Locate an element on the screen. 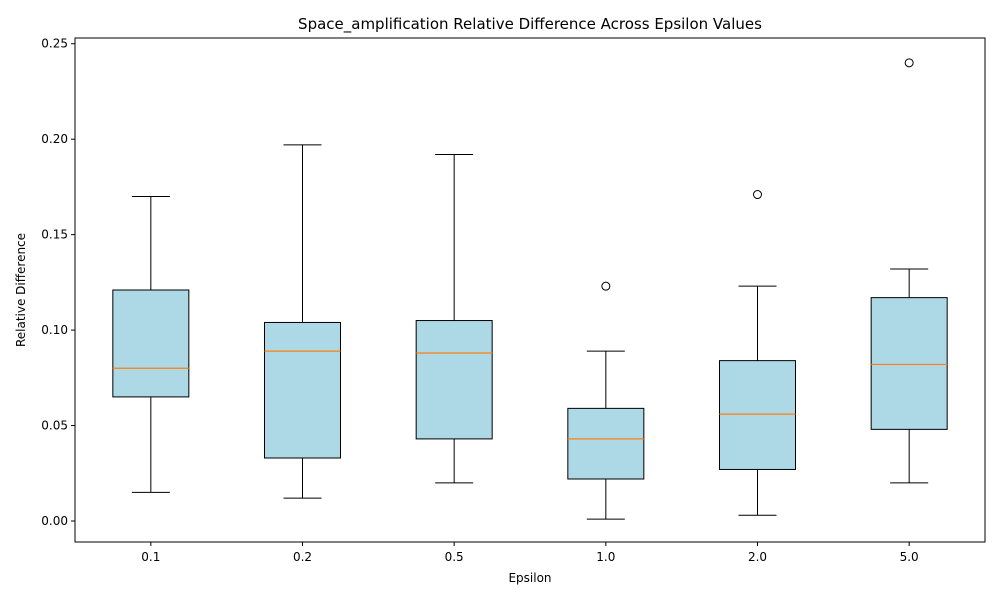 The width and height of the screenshot is (1000, 600). box-group-0.1 is located at coordinates (151, 344).